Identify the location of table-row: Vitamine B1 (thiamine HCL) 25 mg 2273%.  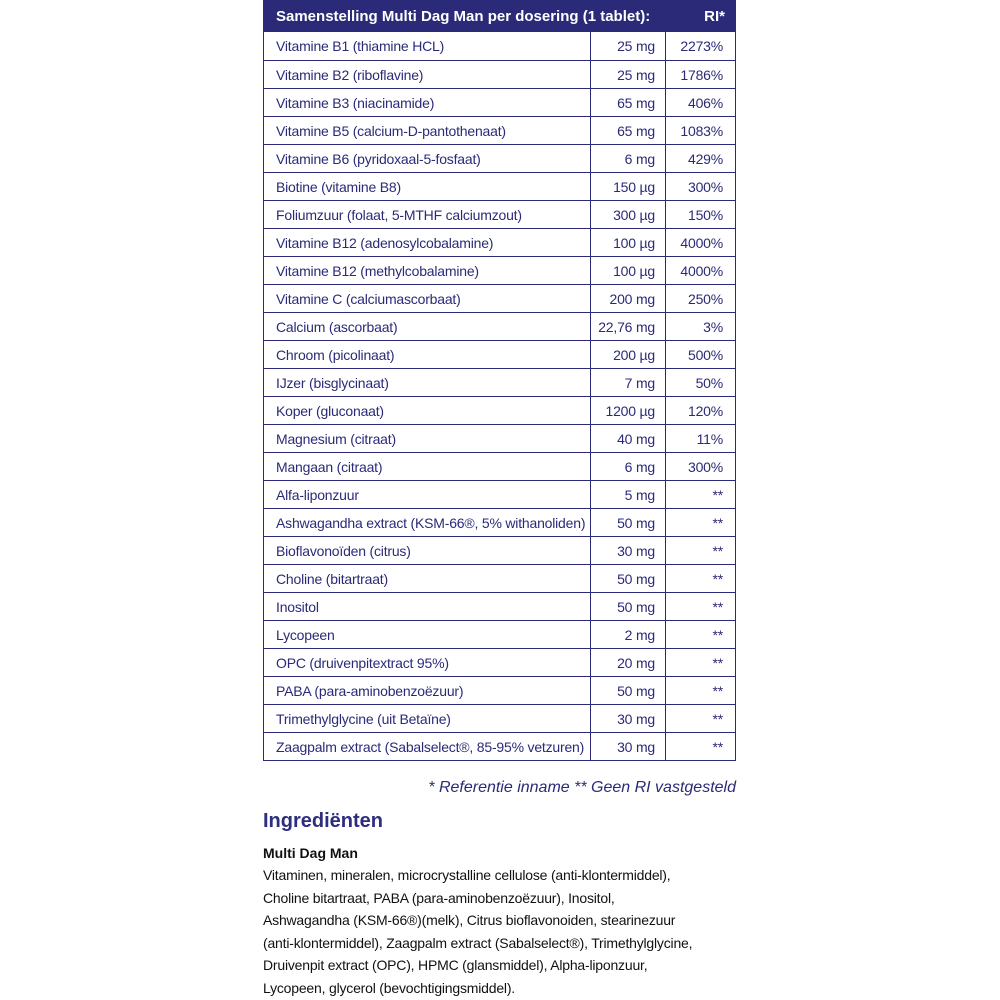
(499, 46).